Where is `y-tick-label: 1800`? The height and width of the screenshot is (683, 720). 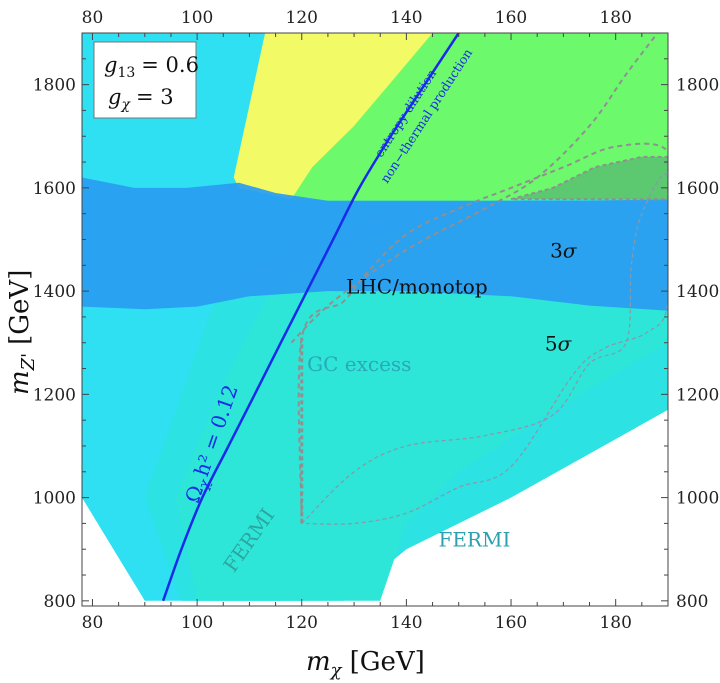 y-tick-label: 1800 is located at coordinates (54, 86).